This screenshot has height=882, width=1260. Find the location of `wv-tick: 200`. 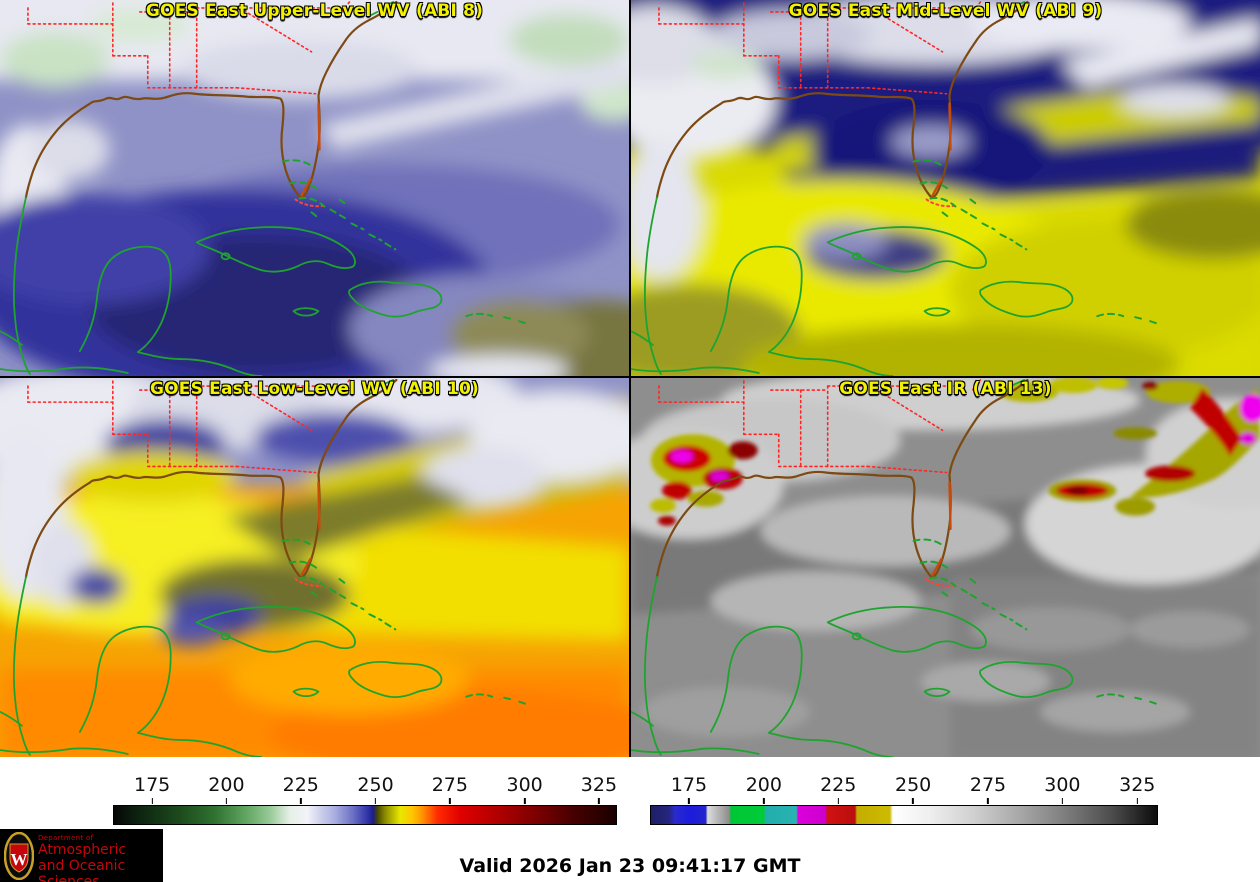

wv-tick: 200 is located at coordinates (226, 789).